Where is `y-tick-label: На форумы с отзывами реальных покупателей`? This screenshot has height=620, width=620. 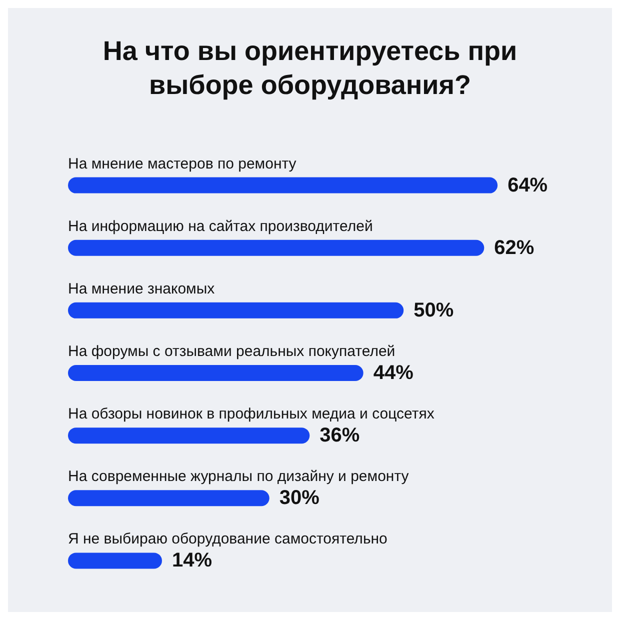 y-tick-label: На форумы с отзывами реальных покупателей is located at coordinates (232, 351).